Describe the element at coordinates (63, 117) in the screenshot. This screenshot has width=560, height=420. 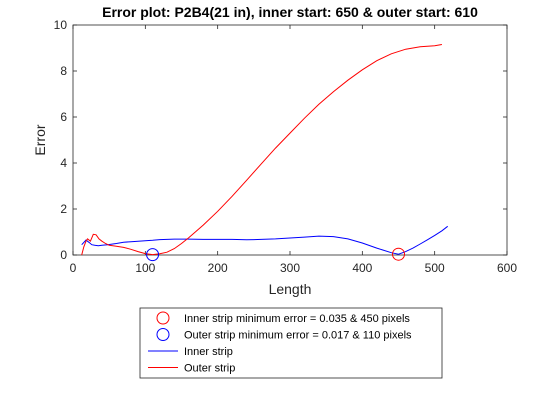
I see `y-tick-label: 6` at that location.